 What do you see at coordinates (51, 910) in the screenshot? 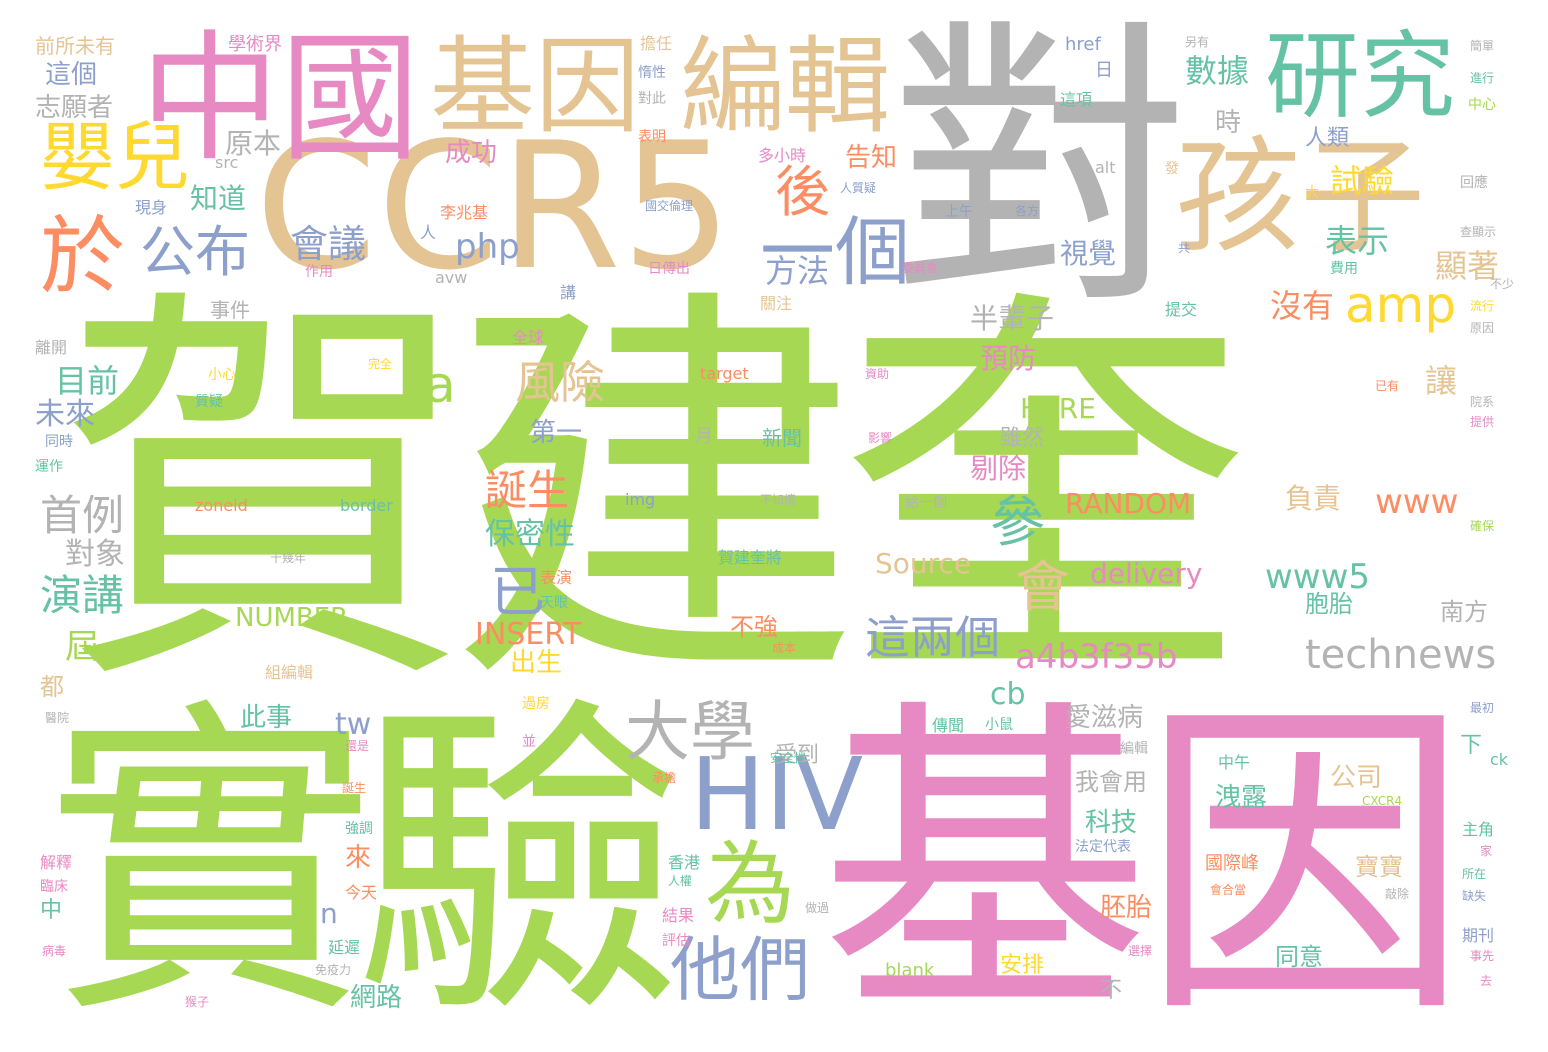
I see `word: 中` at bounding box center [51, 910].